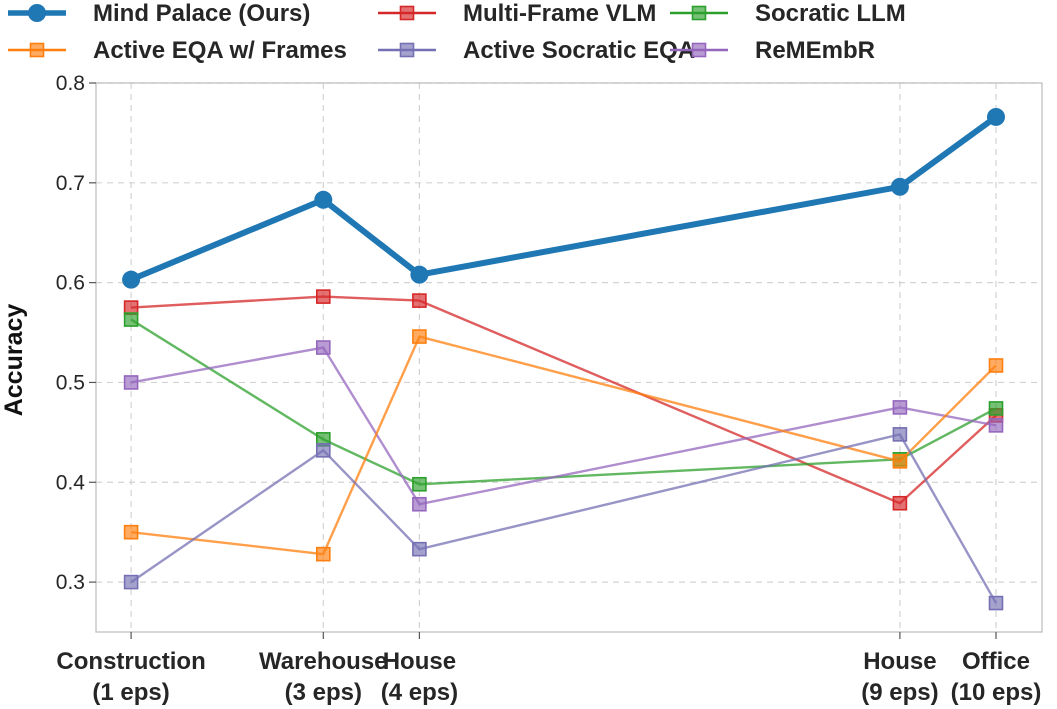 This screenshot has width=1057, height=709. Describe the element at coordinates (70, 382) in the screenshot. I see `y-tick-label: 0.5` at that location.